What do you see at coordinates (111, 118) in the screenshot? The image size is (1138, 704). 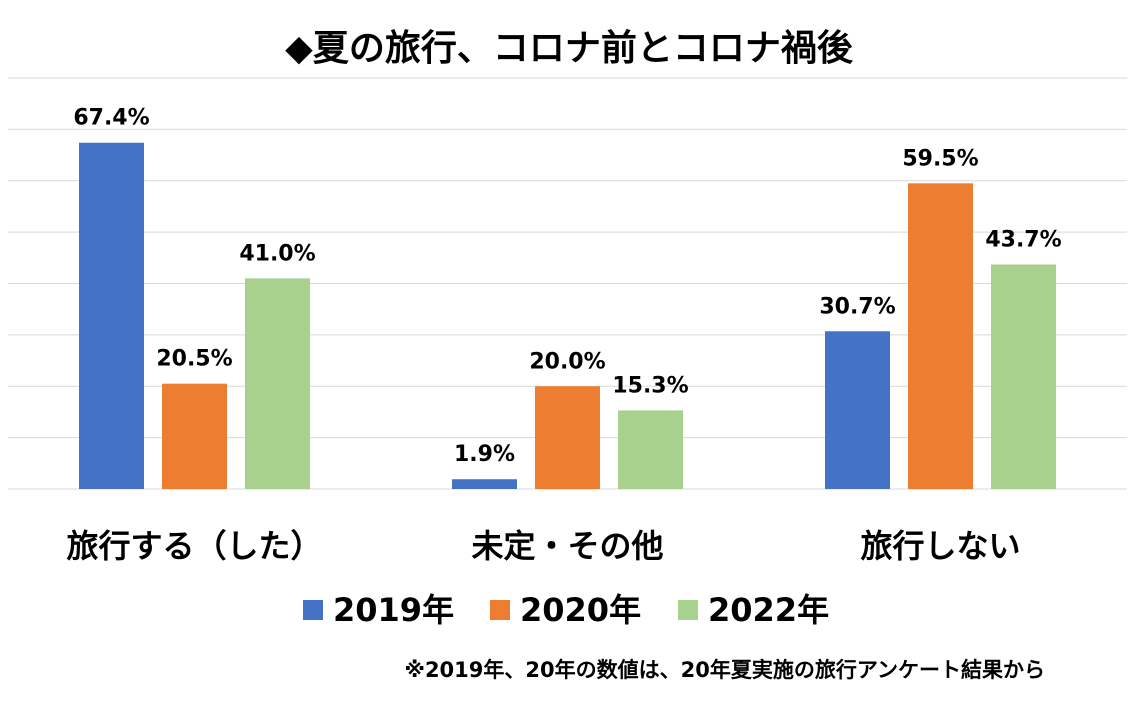 I see `data-label: 67.4%` at bounding box center [111, 118].